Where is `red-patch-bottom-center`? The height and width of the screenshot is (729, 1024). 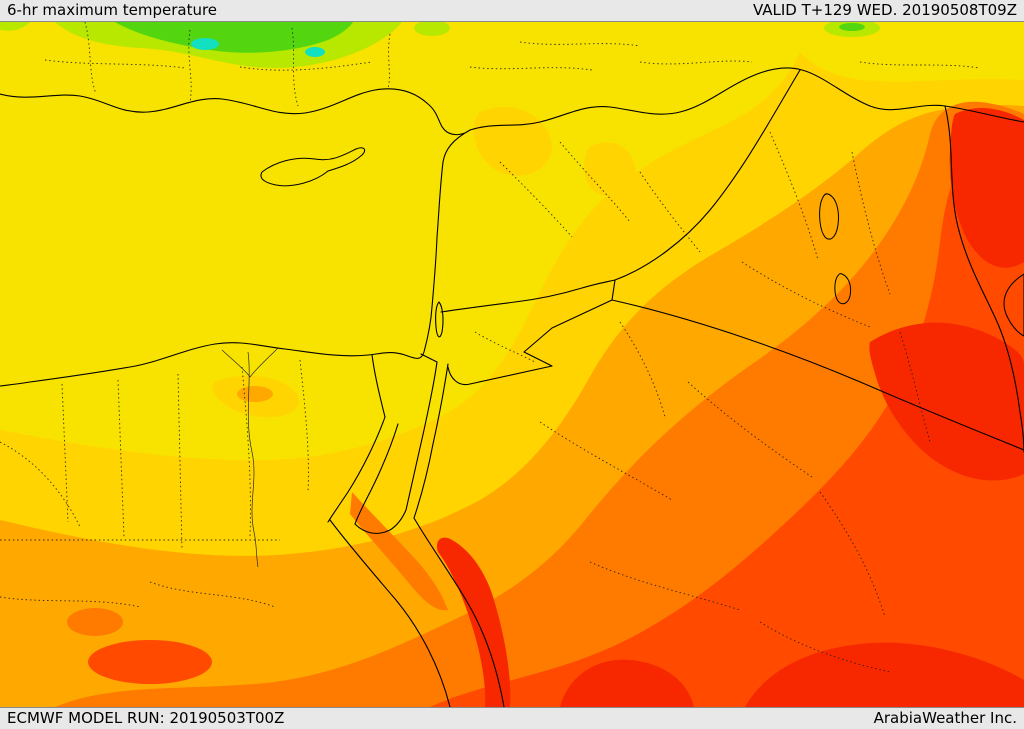 red-patch-bottom-center is located at coordinates (627, 683).